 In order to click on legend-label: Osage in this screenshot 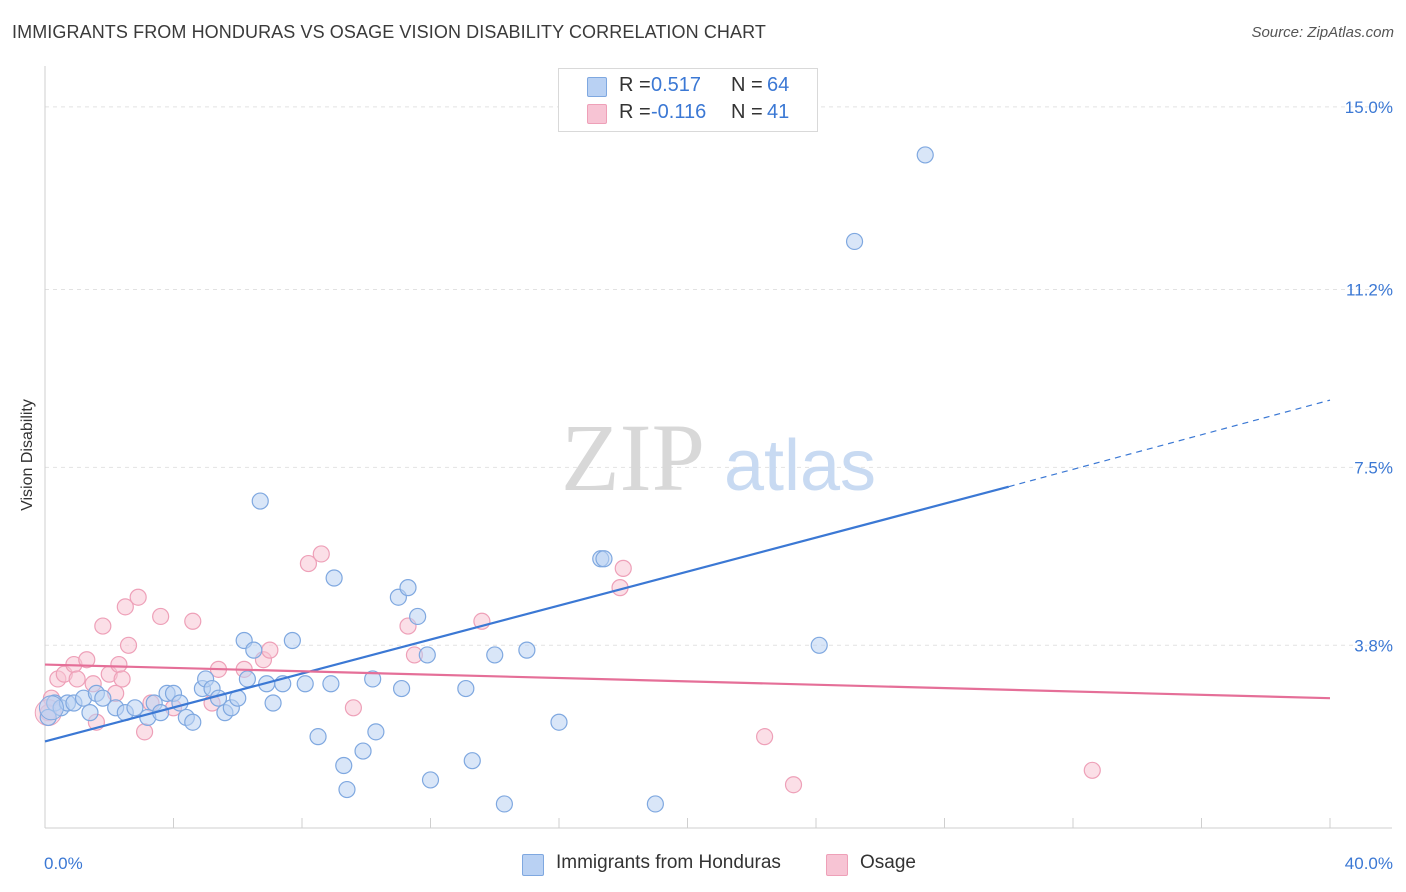, I will do `click(888, 862)`.